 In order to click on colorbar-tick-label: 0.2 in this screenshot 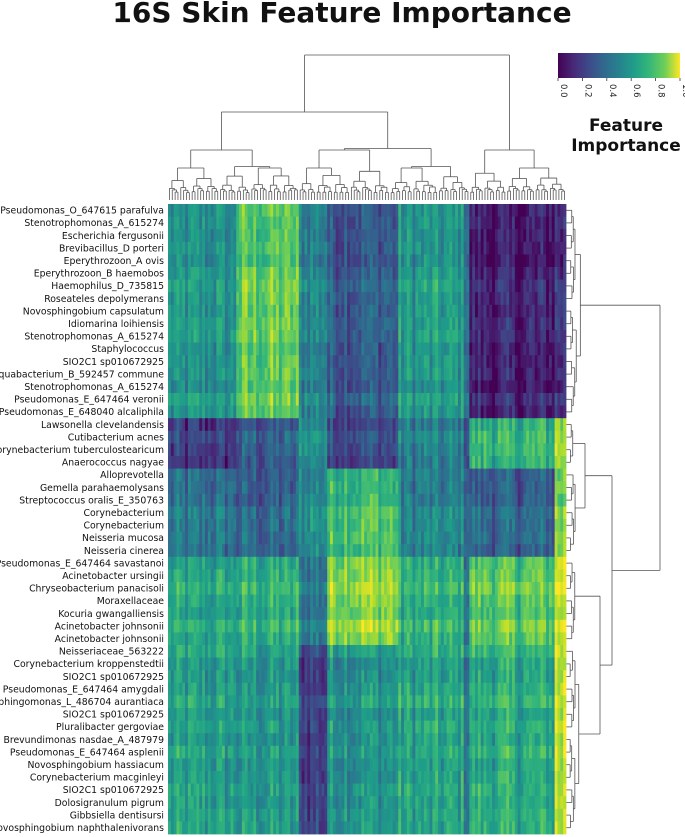, I will do `click(587, 91)`.